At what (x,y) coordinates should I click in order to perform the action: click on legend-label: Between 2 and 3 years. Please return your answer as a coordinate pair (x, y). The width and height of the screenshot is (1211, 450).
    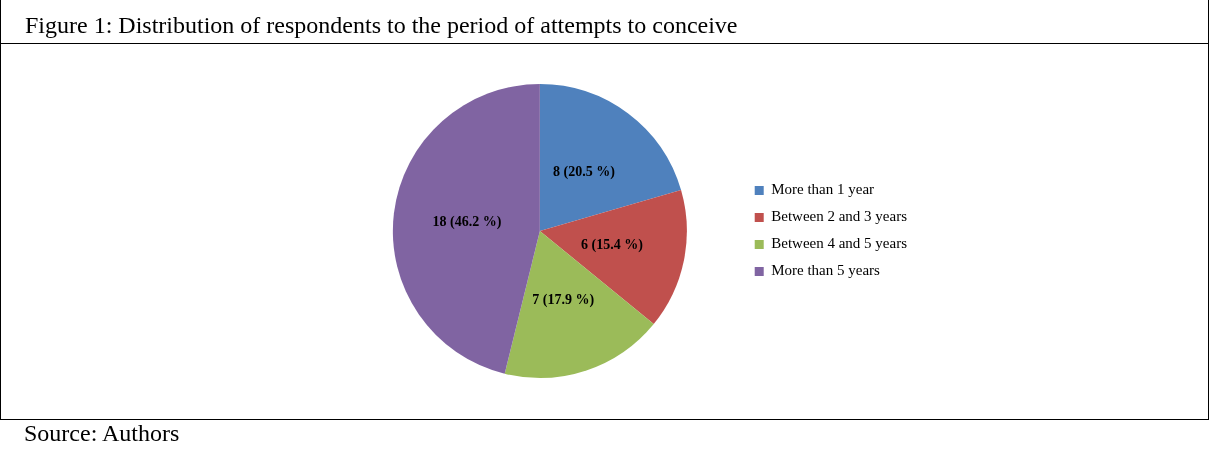
    Looking at the image, I should click on (839, 216).